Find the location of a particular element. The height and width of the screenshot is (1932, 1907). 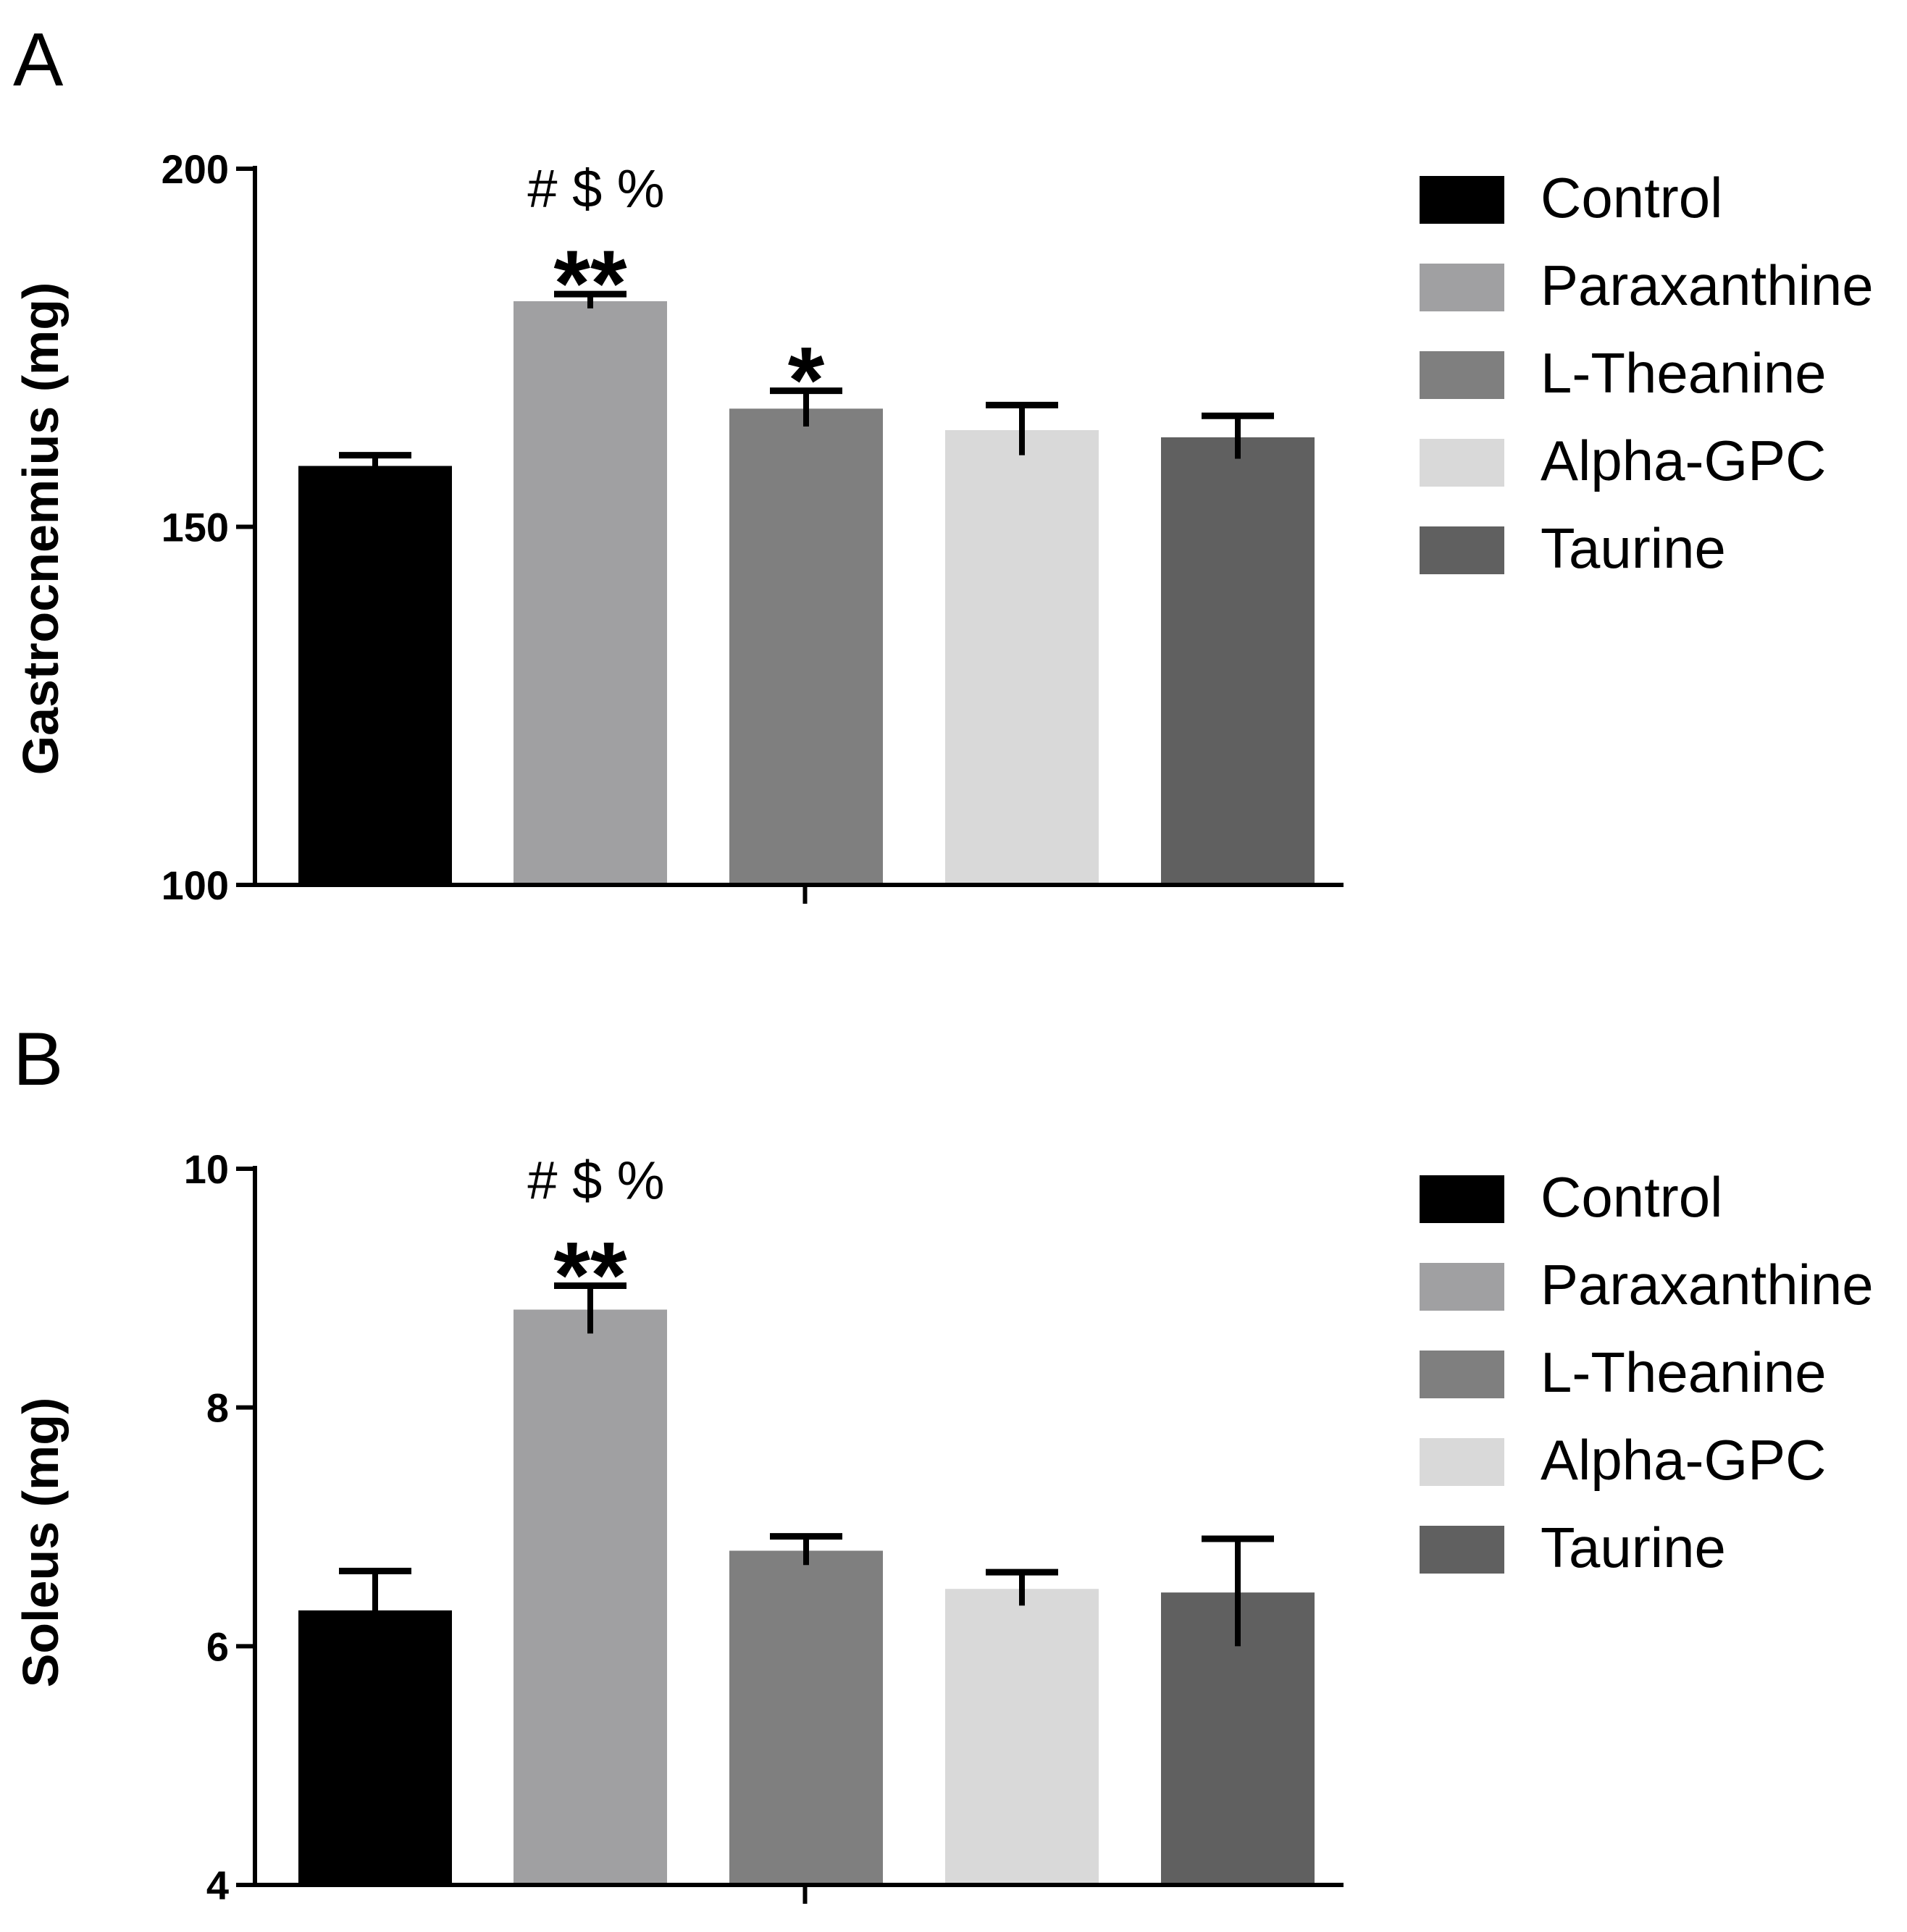

y-tick-label-100: 100 is located at coordinates (195, 885).